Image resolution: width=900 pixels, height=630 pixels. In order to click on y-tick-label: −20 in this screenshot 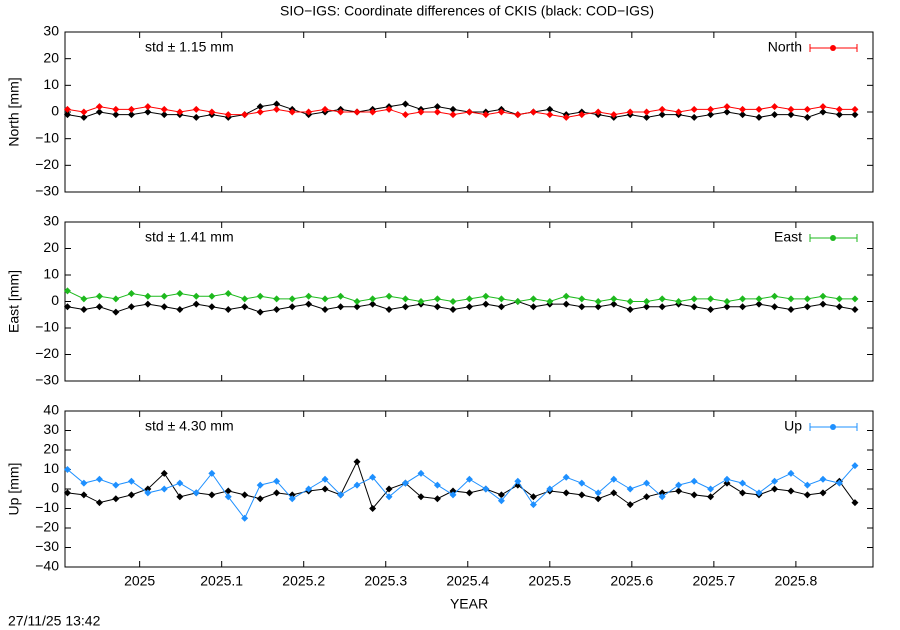, I will do `click(47, 527)`.